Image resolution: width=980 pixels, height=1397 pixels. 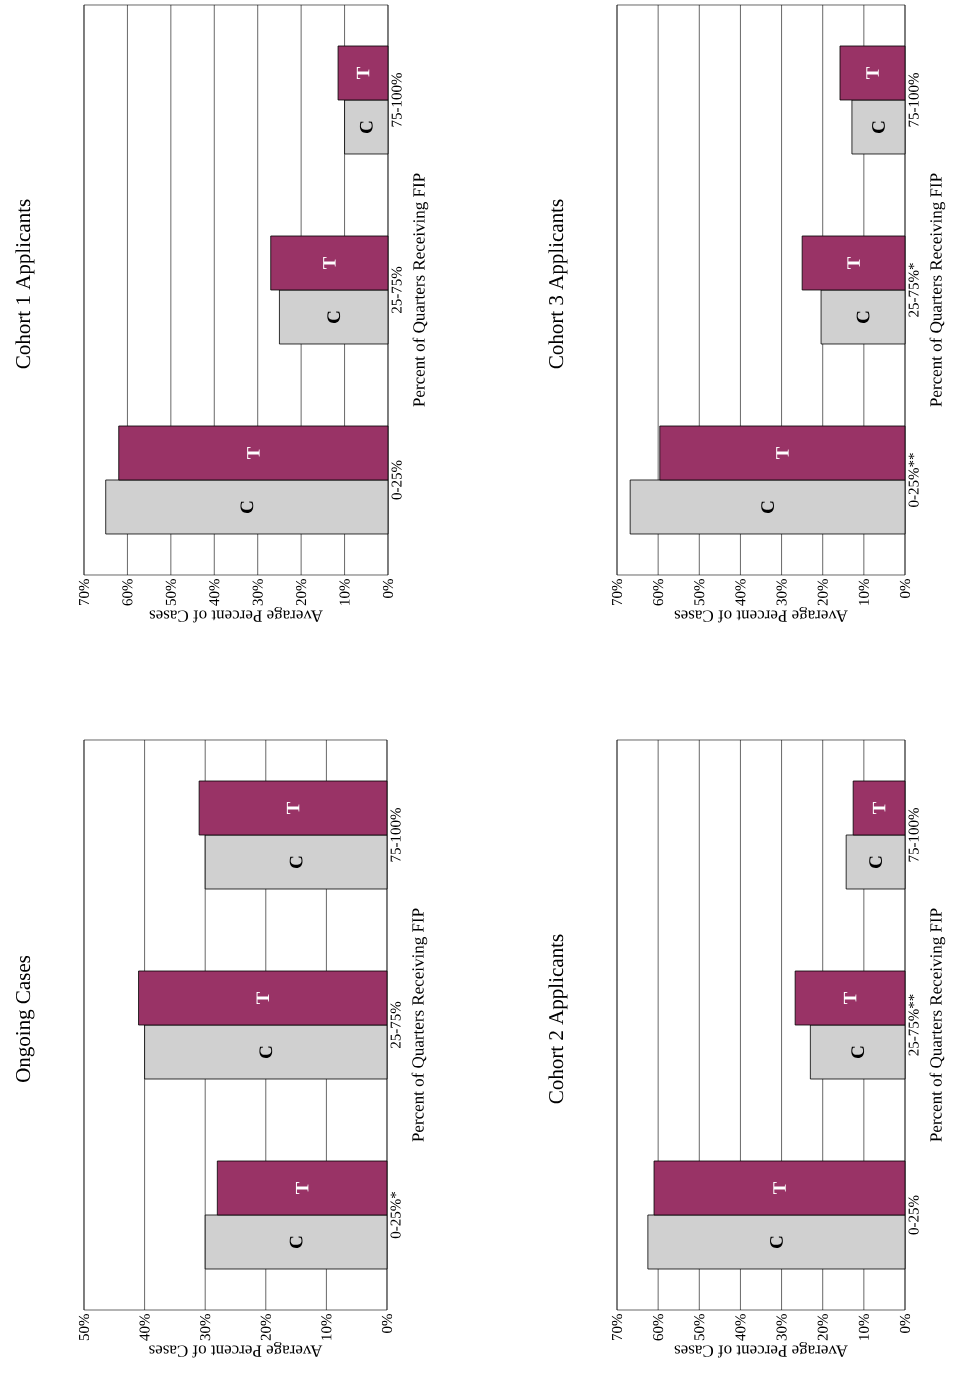 What do you see at coordinates (913, 480) in the screenshot?
I see `y-tick-label: 0-25%**` at bounding box center [913, 480].